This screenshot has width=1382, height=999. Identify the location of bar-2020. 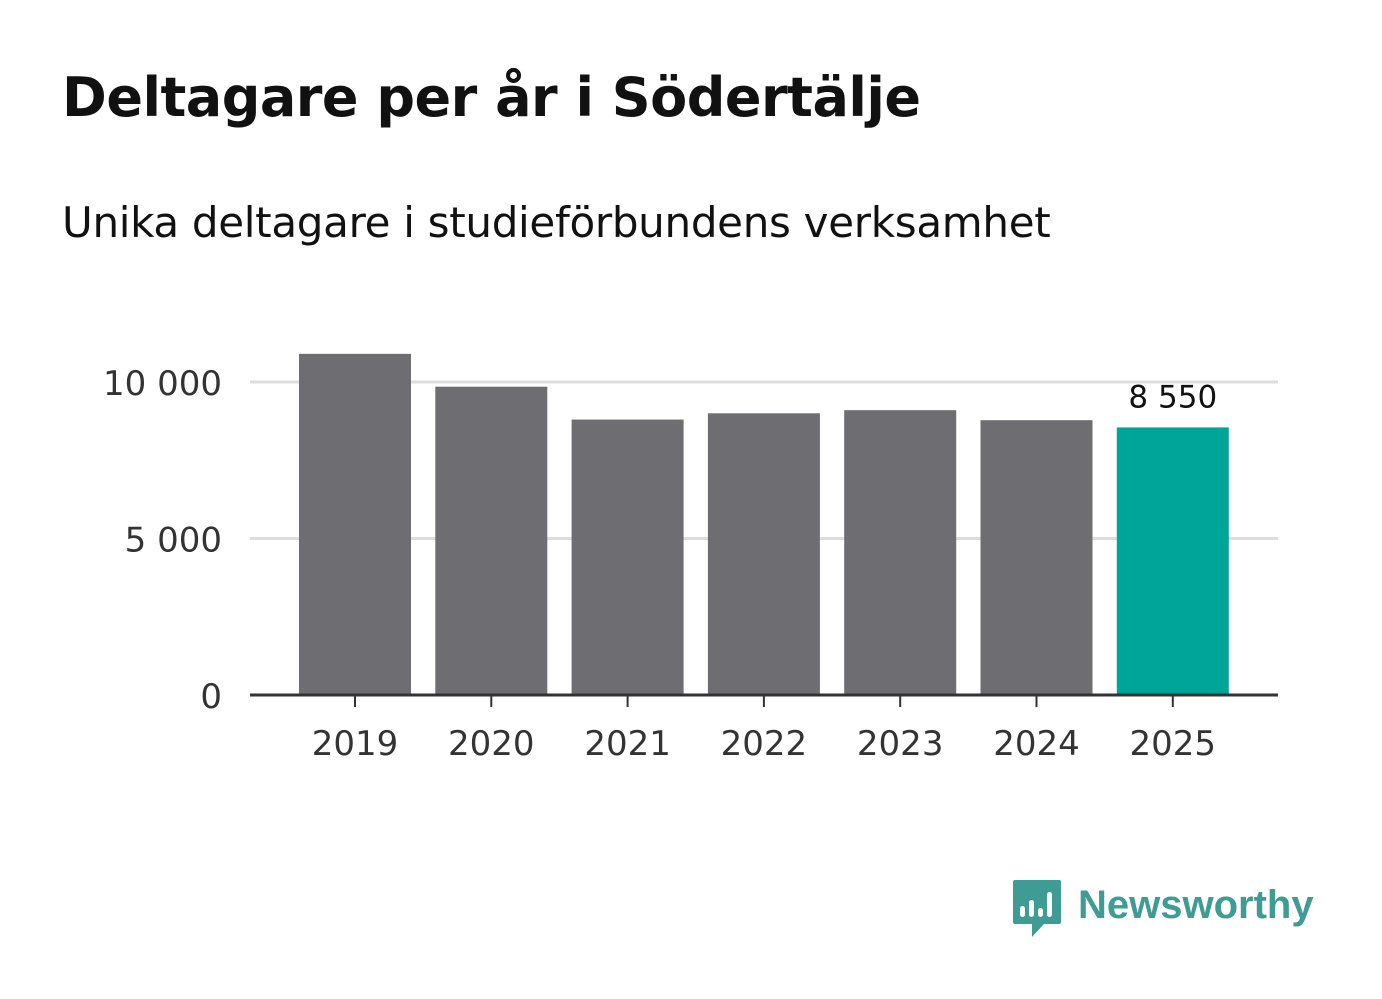
(491, 540).